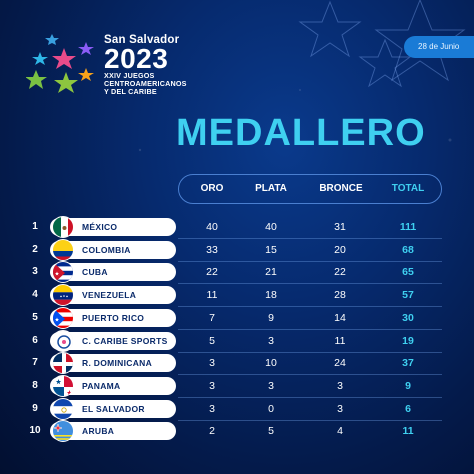 The width and height of the screenshot is (474, 474). Describe the element at coordinates (60, 63) in the screenshot. I see `stars-logo-icon` at that location.